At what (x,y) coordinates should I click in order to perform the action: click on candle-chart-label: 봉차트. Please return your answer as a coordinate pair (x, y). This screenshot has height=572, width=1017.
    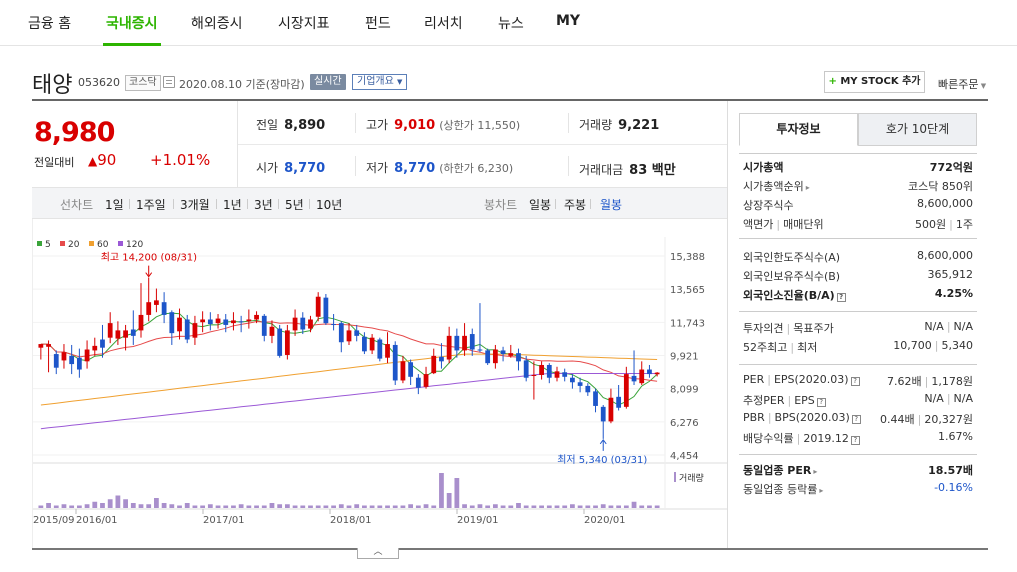
    Looking at the image, I should click on (501, 205).